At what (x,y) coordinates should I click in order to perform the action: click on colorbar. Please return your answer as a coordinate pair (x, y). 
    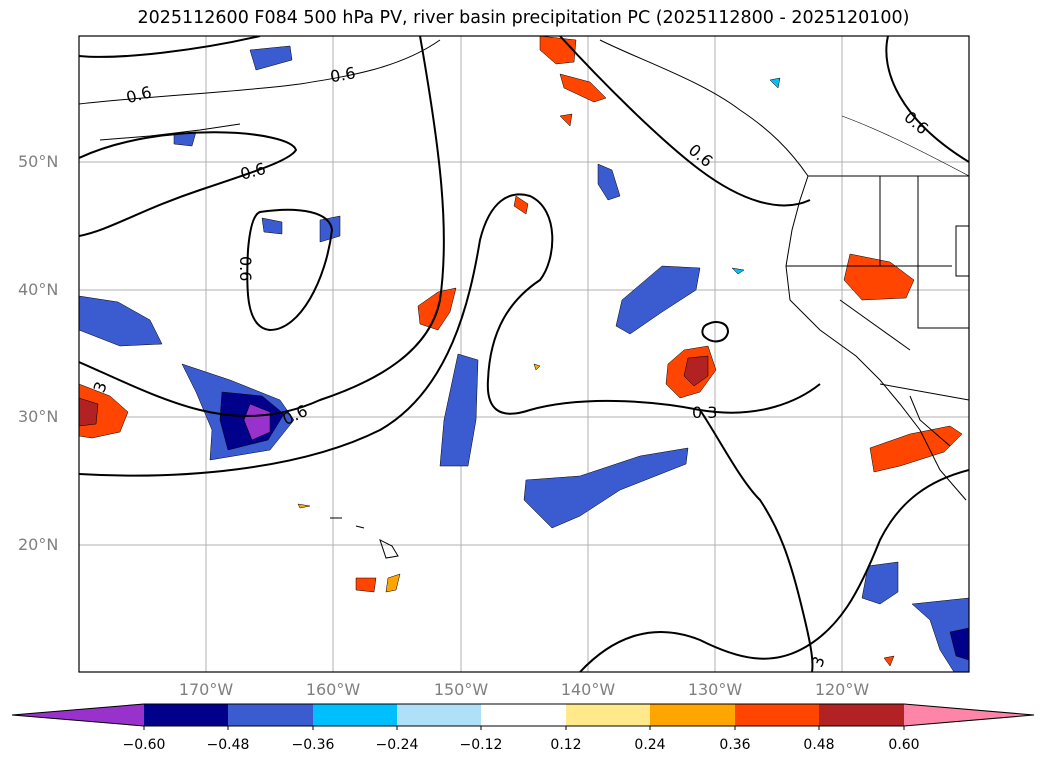
    Looking at the image, I should click on (523, 716).